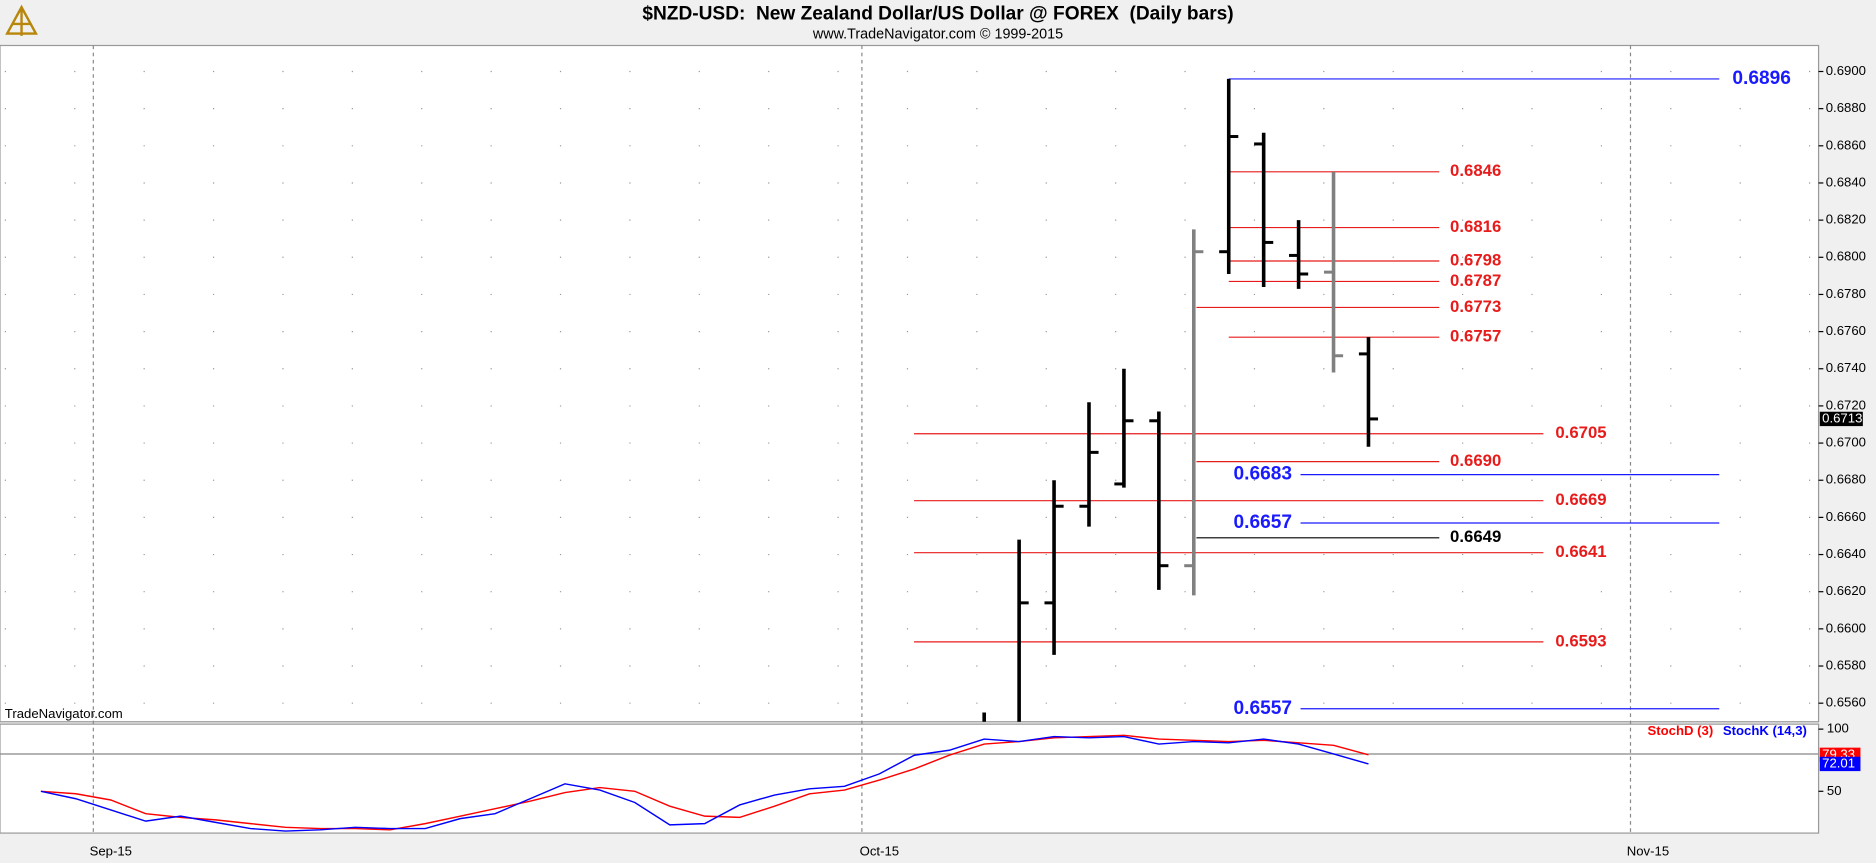 Image resolution: width=1876 pixels, height=863 pixels. I want to click on legend-label: StochD (3), so click(1680, 730).